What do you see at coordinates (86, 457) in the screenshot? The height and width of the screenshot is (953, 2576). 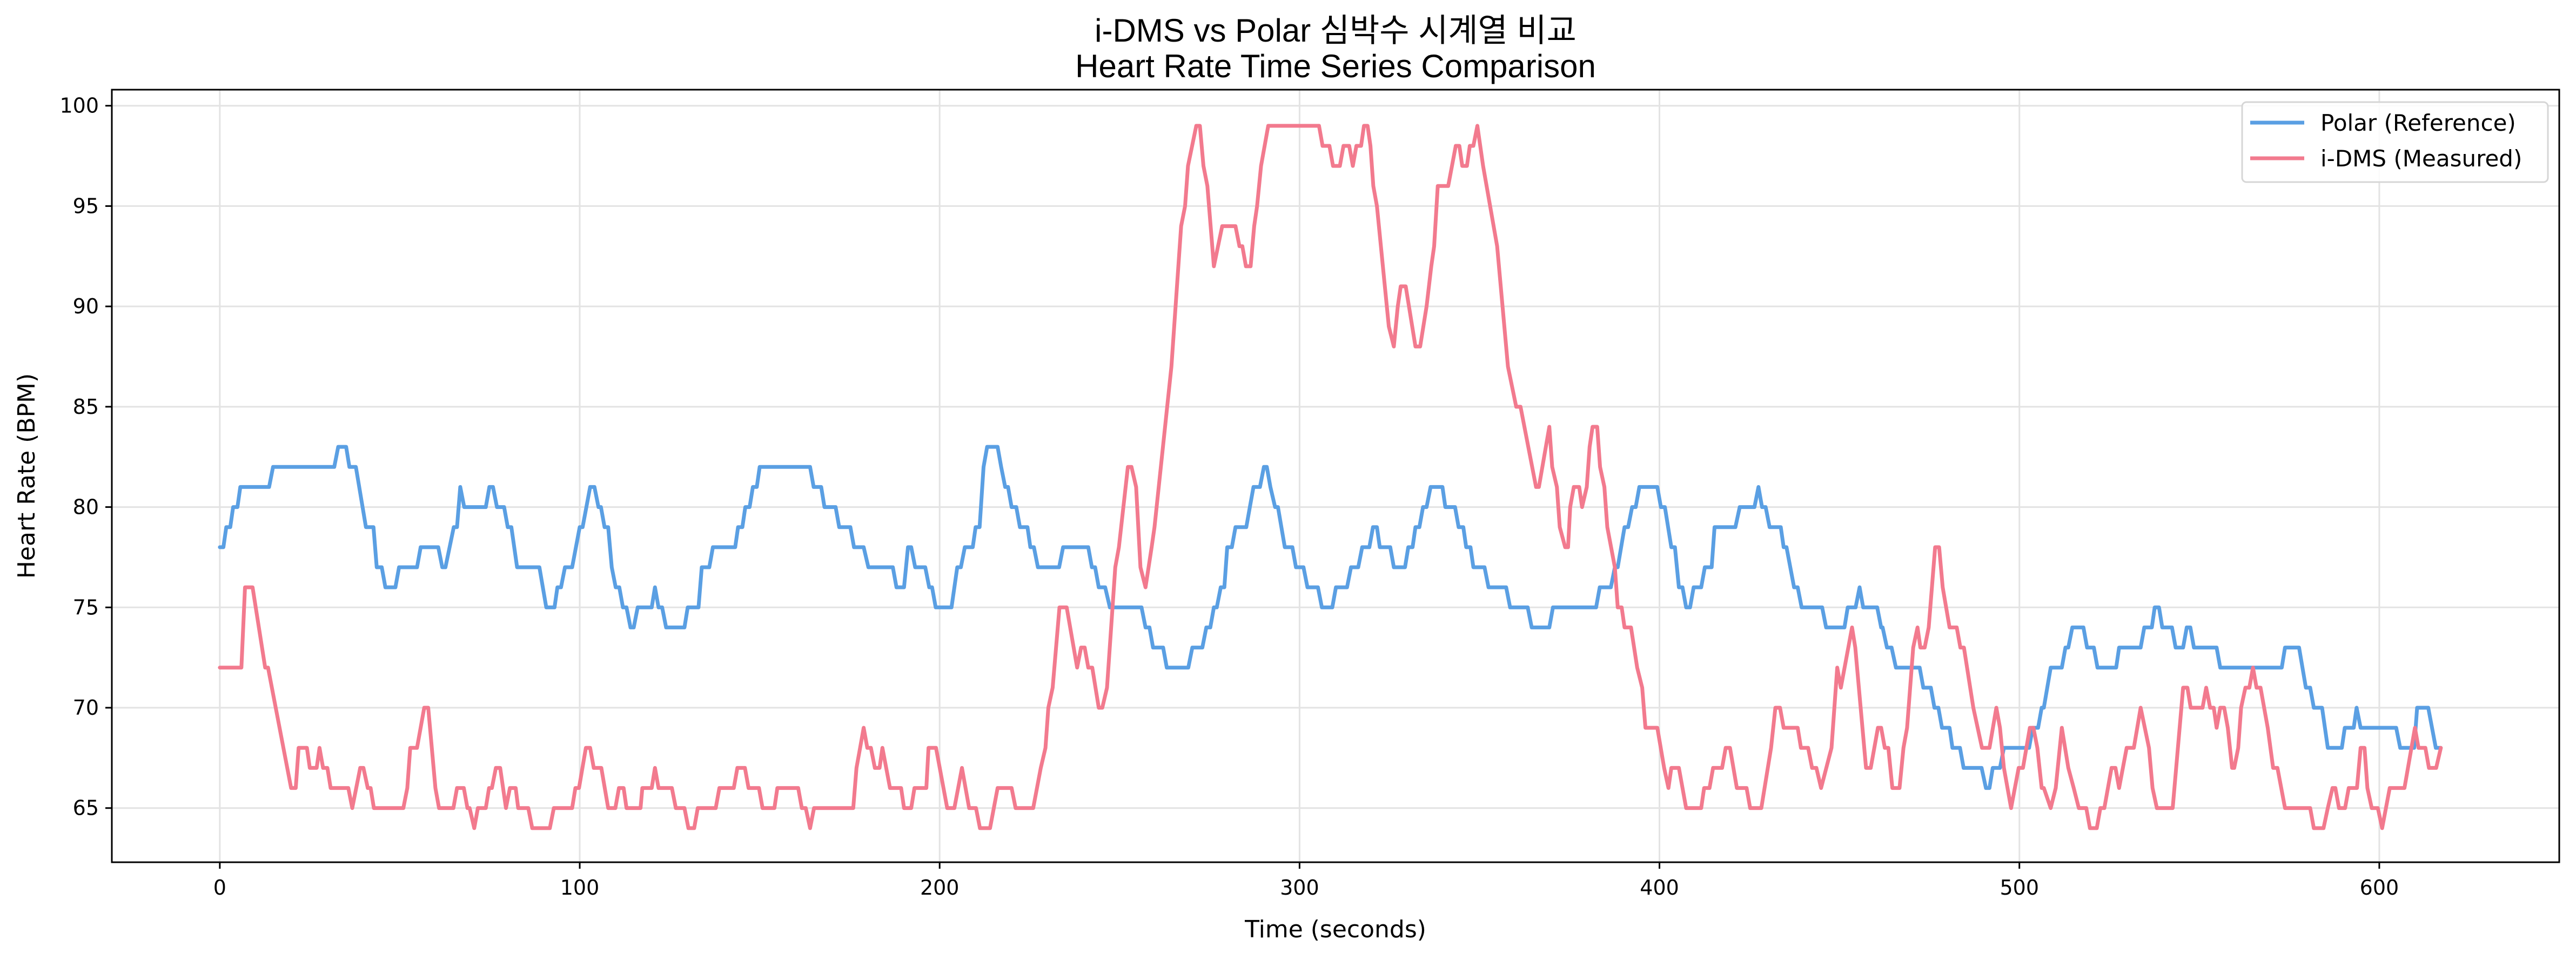 I see `y-axis-ticks: 65 70 75 80 85 90 95 100` at bounding box center [86, 457].